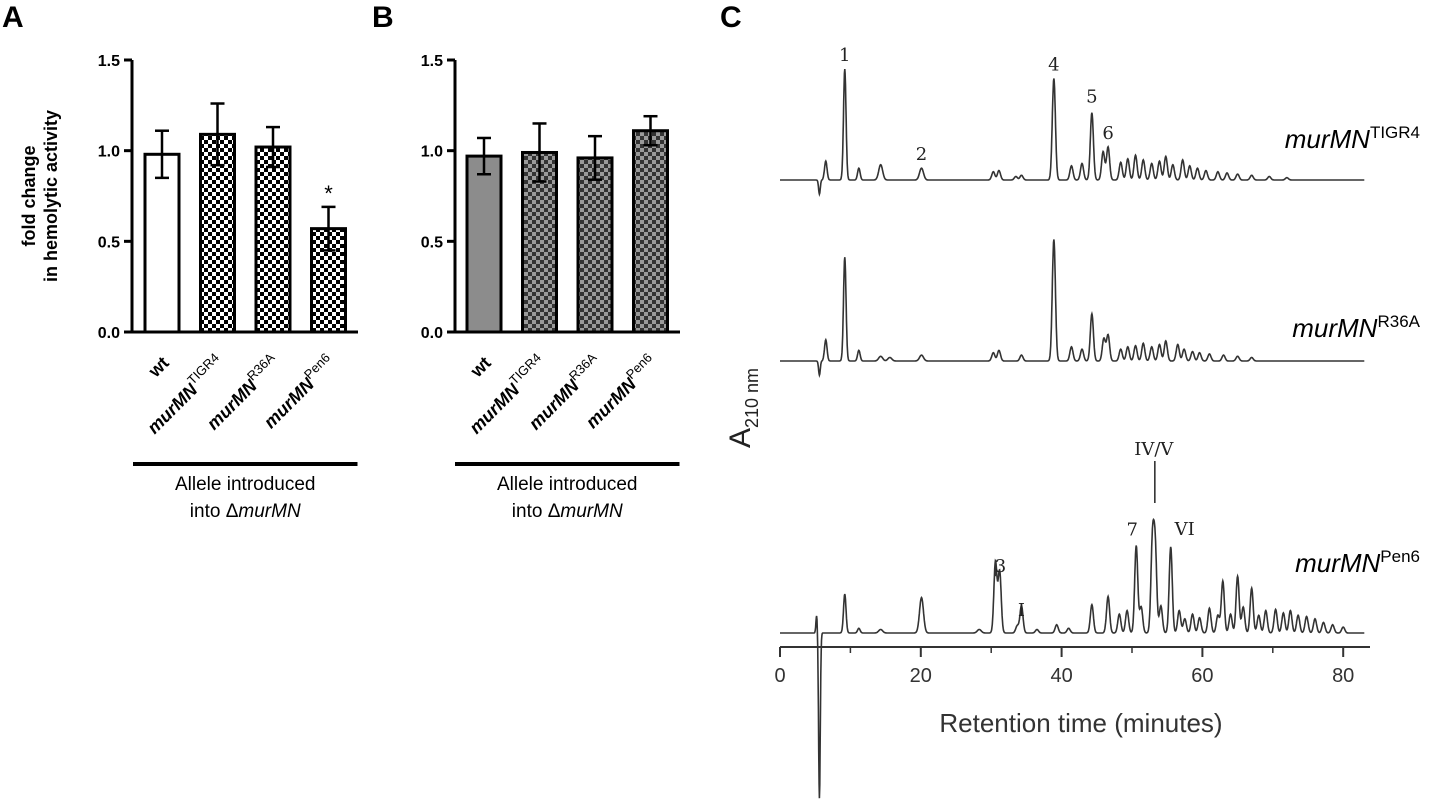  I want to click on x-tick-label: 40, so click(1061, 676).